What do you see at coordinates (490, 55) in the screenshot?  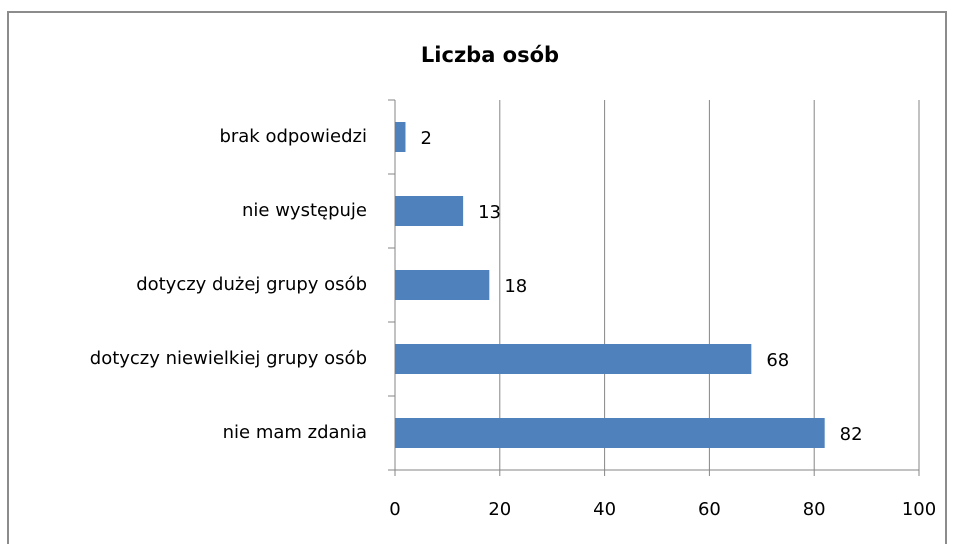 I see `chart-title: Liczba osób` at bounding box center [490, 55].